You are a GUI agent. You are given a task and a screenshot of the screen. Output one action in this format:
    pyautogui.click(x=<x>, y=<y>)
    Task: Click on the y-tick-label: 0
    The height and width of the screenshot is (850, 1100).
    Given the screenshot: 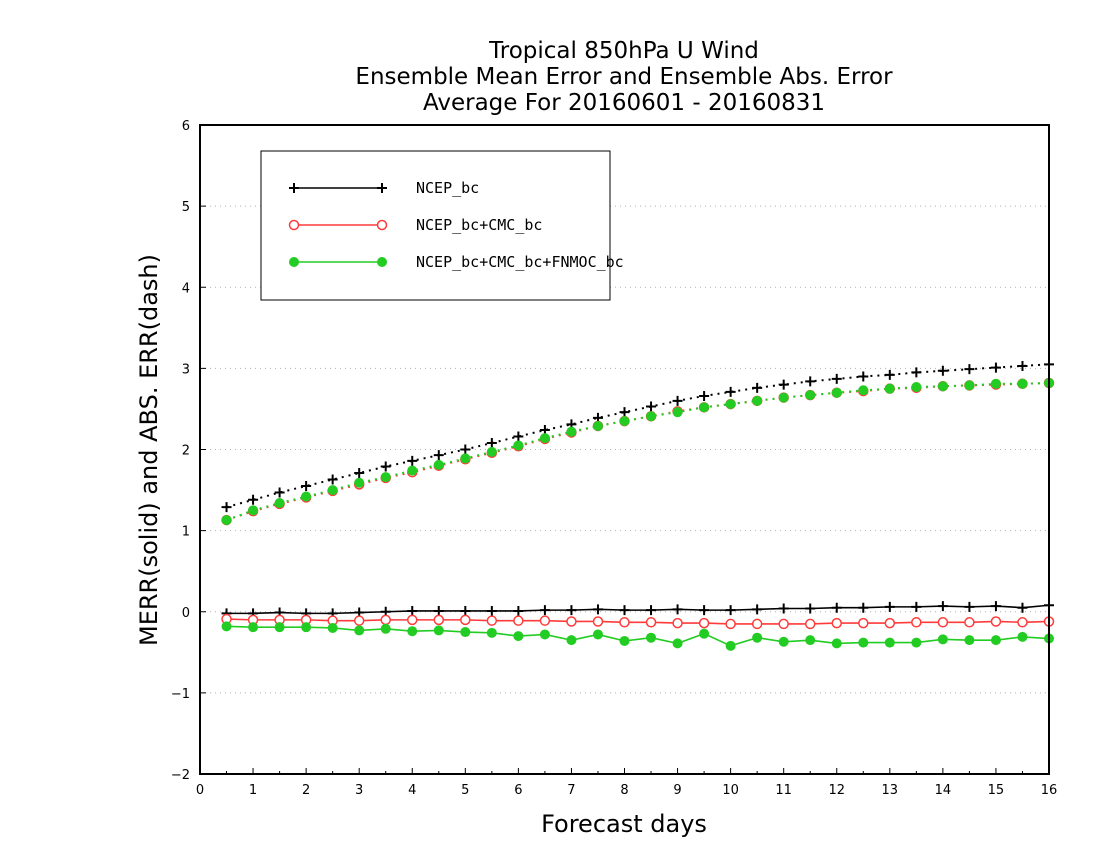 What is the action you would take?
    pyautogui.click(x=186, y=613)
    